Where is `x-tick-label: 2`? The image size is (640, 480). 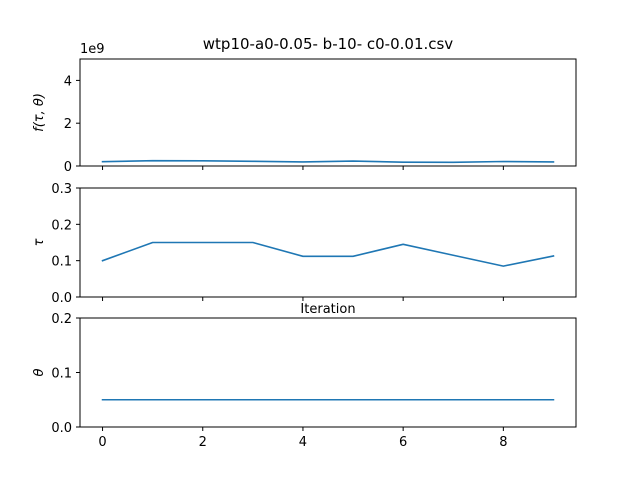
x-tick-label: 2 is located at coordinates (203, 442).